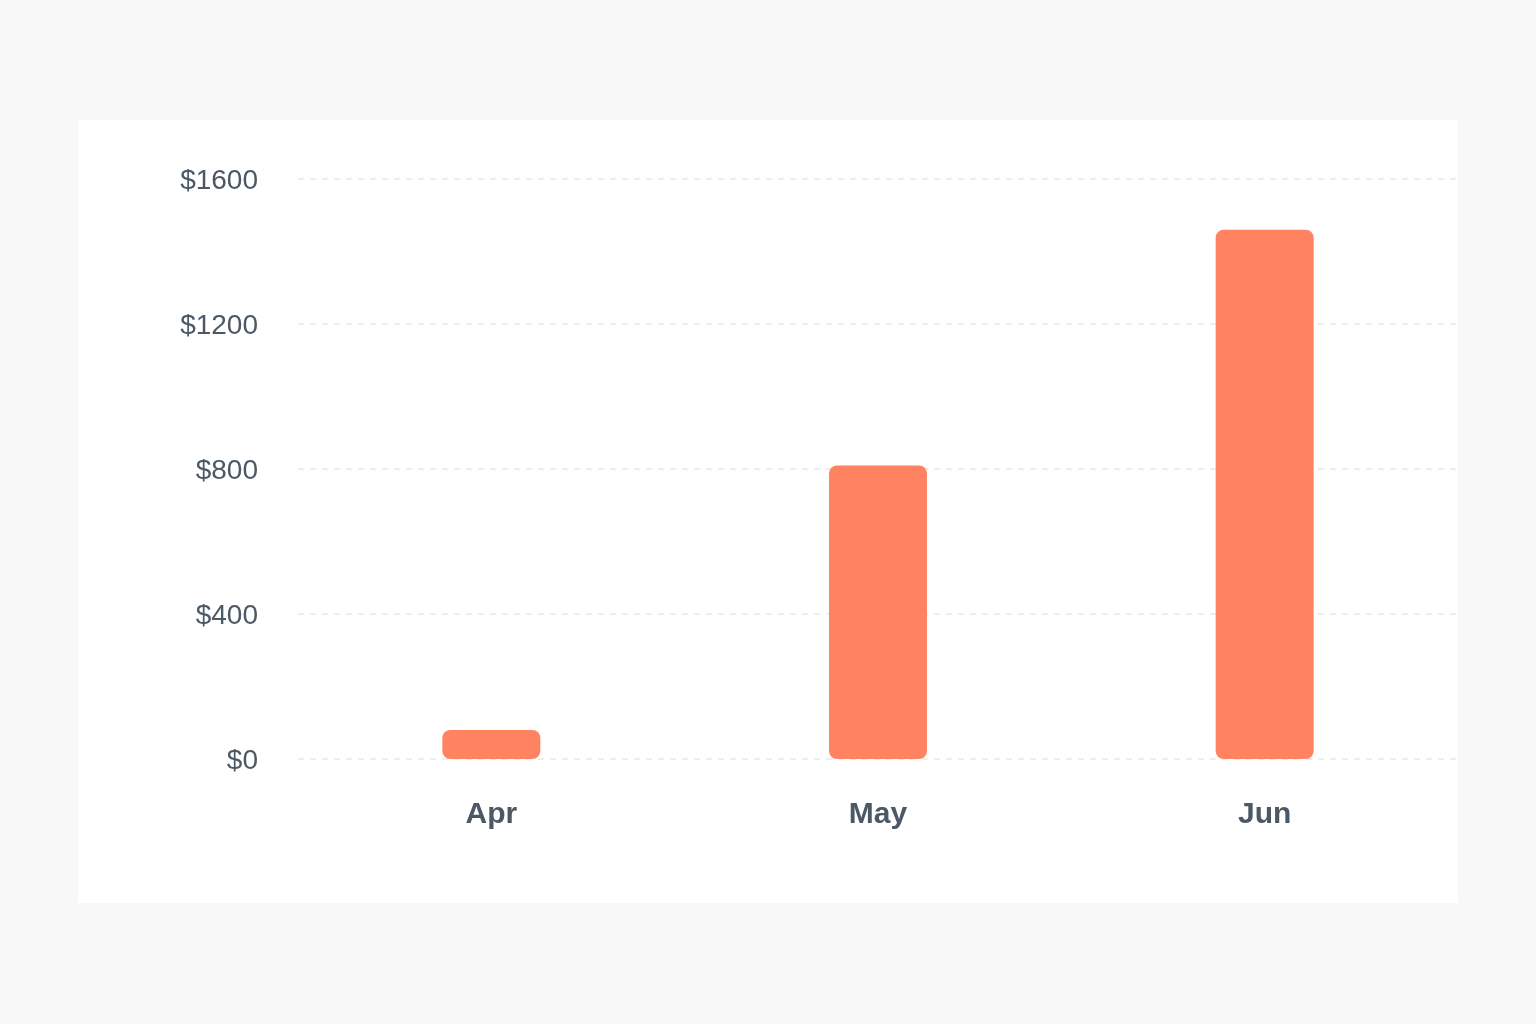 The height and width of the screenshot is (1024, 1536). What do you see at coordinates (226, 614) in the screenshot?
I see `y-tick-label: $400` at bounding box center [226, 614].